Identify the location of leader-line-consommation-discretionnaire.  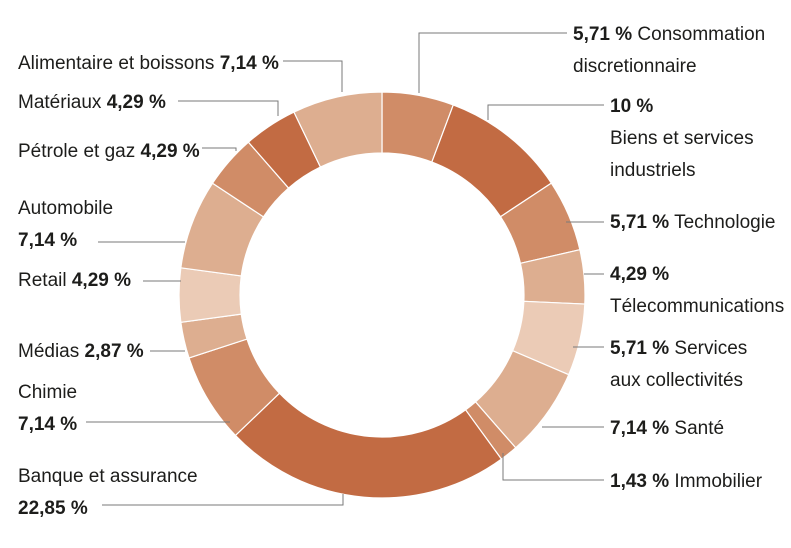
(492, 62).